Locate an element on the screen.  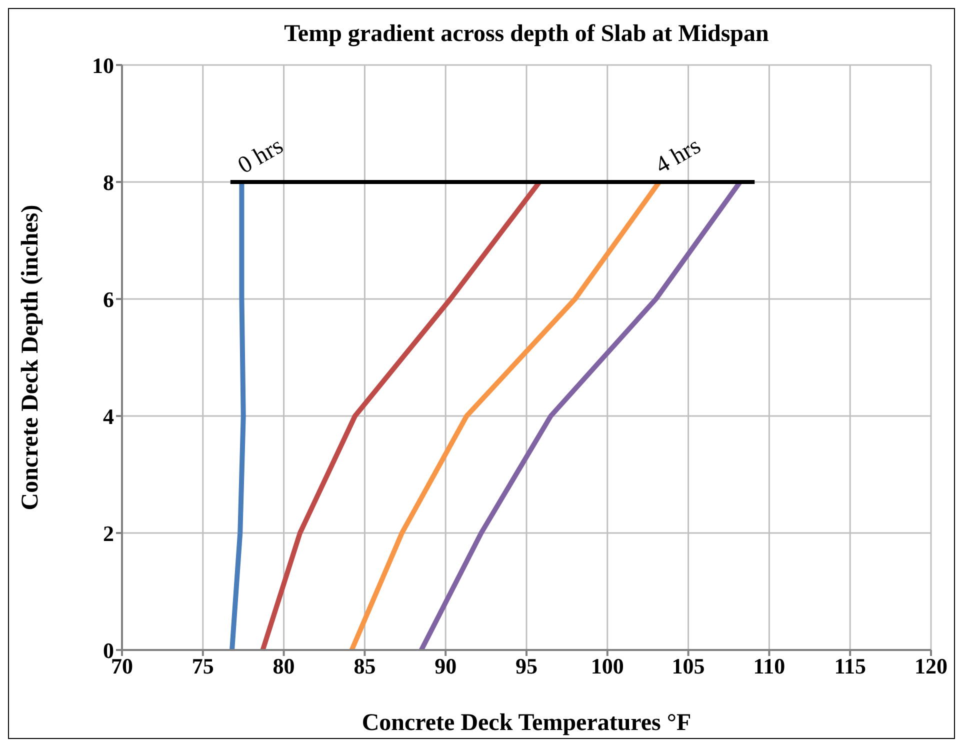
annotation: 4 hrs is located at coordinates (678, 156).